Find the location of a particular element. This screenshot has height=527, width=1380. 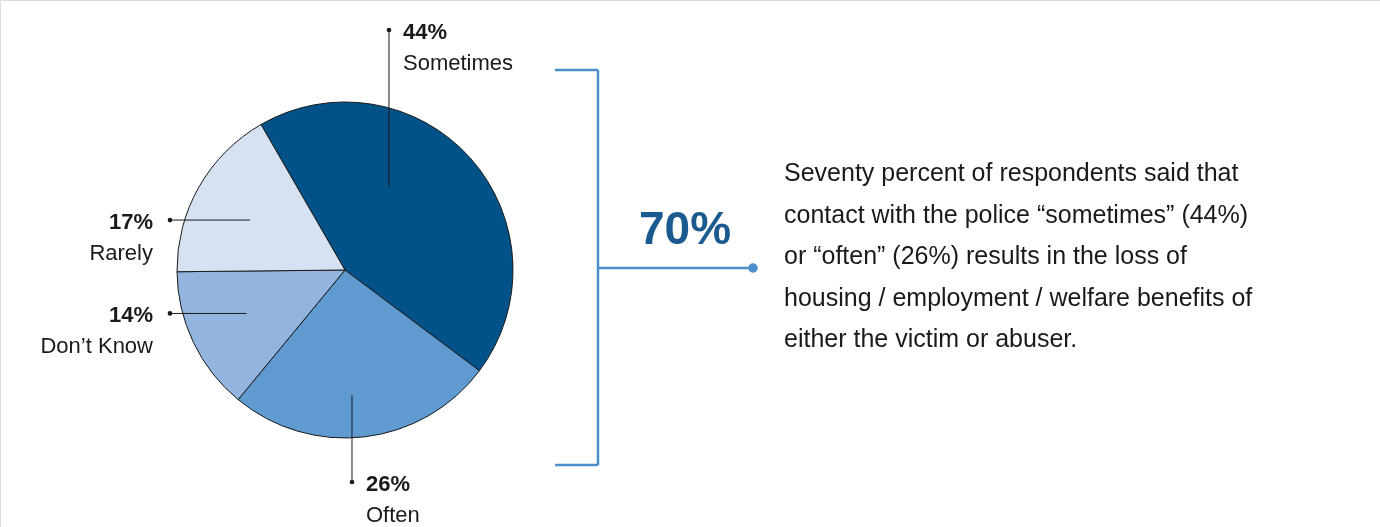

text: Seventy percent of respondents said that contact with the police “sometimes” (44%) or “often” (26%) results in the loss of housing / employment / welfare benefits of either the victim or abuser. is located at coordinates (1018, 255).